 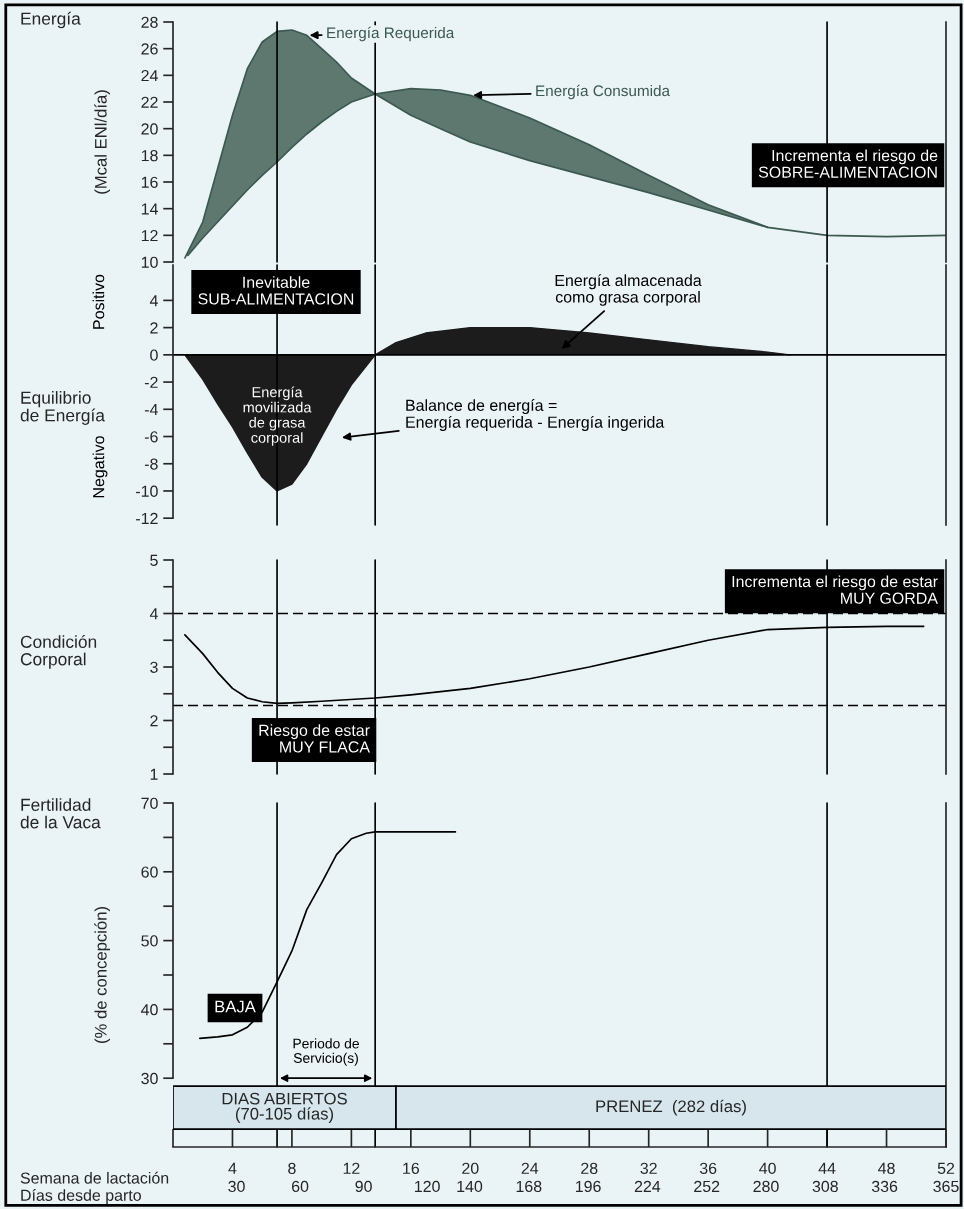 I want to click on x-axis-title: Semana de lactación, so click(x=94, y=1177).